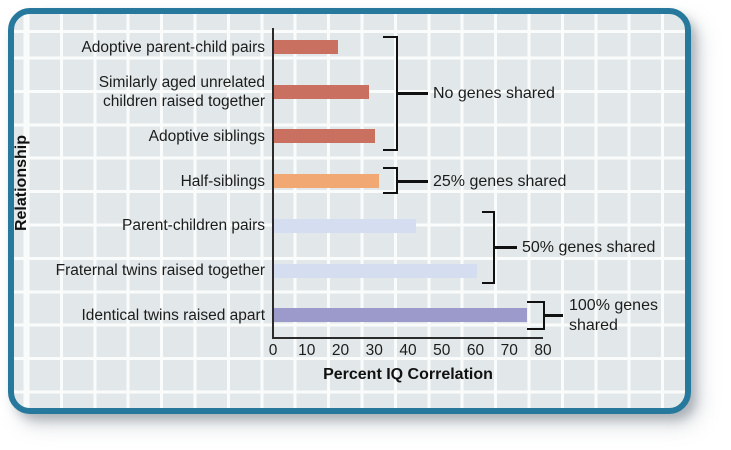 The width and height of the screenshot is (731, 450). What do you see at coordinates (408, 374) in the screenshot?
I see `x-axis-title: Percent IQ Correlation` at bounding box center [408, 374].